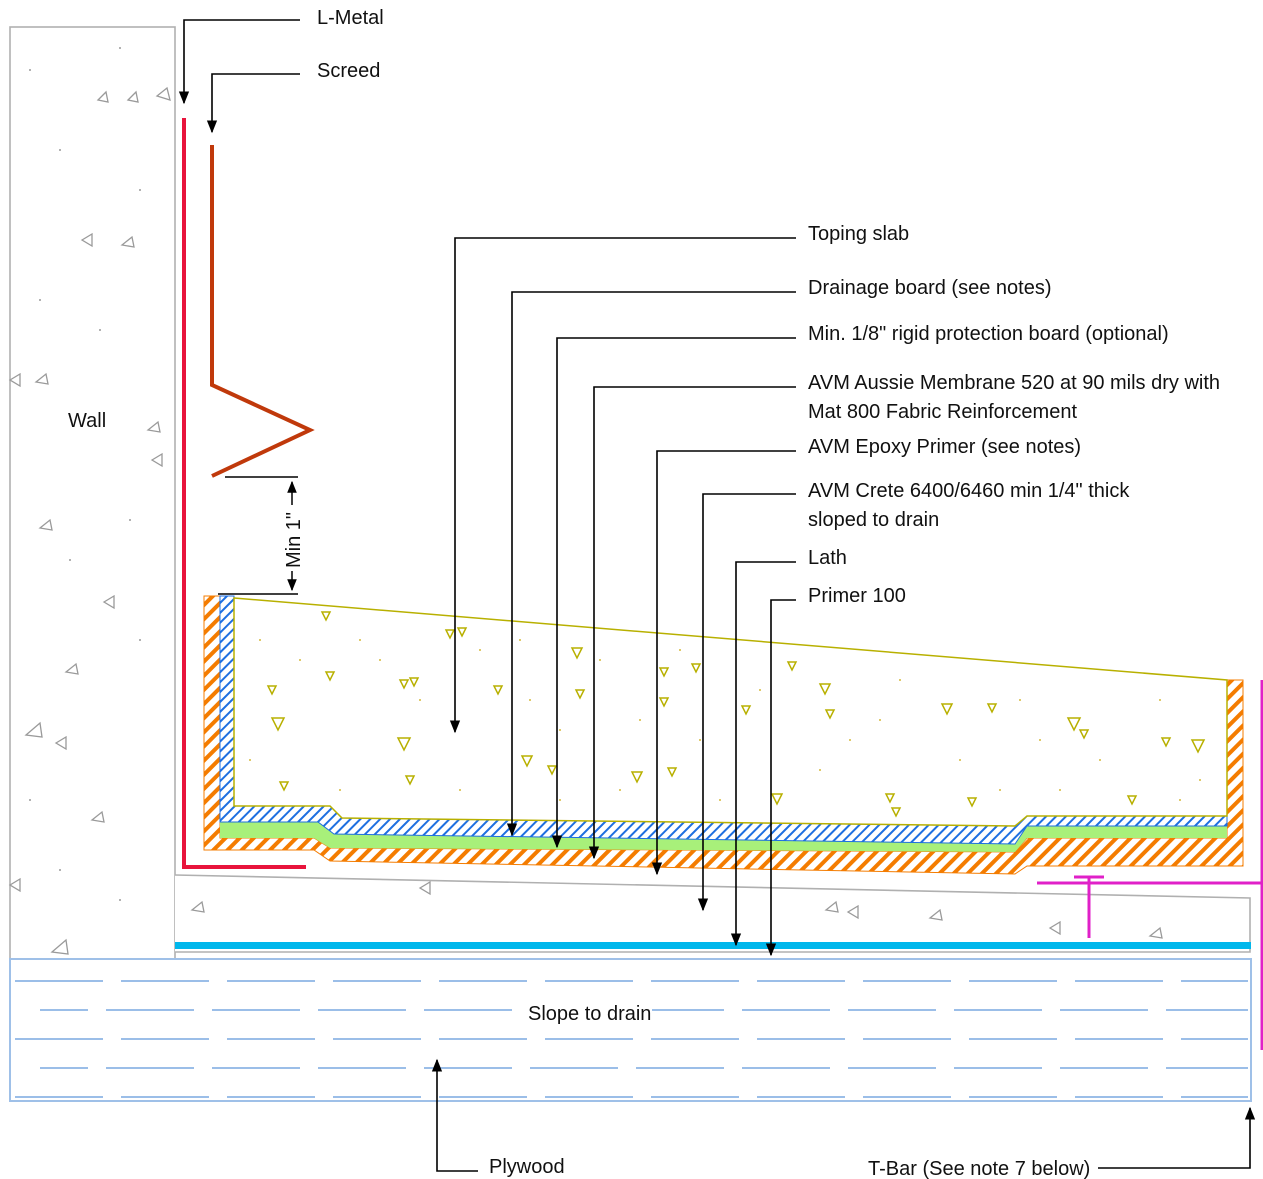  Describe the element at coordinates (929, 288) in the screenshot. I see `drainage-board-label: Drainage board (see notes)` at that location.